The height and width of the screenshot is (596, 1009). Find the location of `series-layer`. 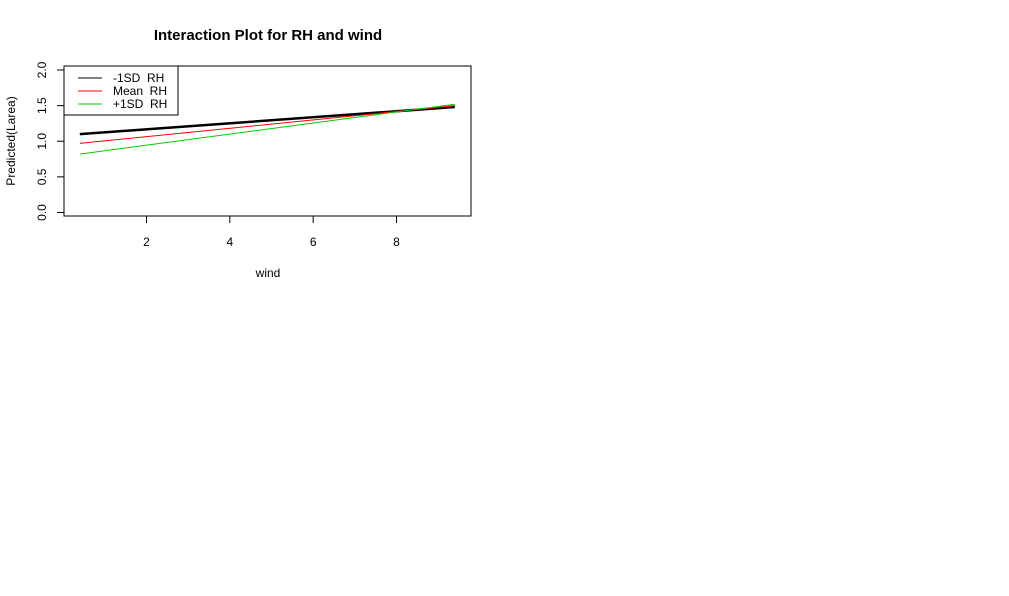

series-layer is located at coordinates (267, 129).